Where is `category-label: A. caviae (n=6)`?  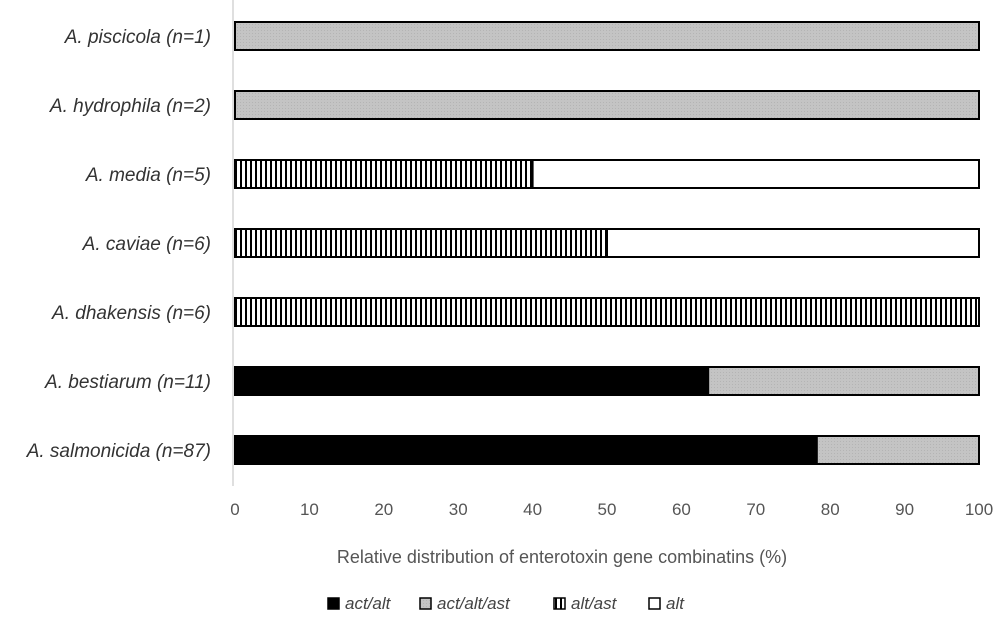 category-label: A. caviae (n=6) is located at coordinates (146, 244).